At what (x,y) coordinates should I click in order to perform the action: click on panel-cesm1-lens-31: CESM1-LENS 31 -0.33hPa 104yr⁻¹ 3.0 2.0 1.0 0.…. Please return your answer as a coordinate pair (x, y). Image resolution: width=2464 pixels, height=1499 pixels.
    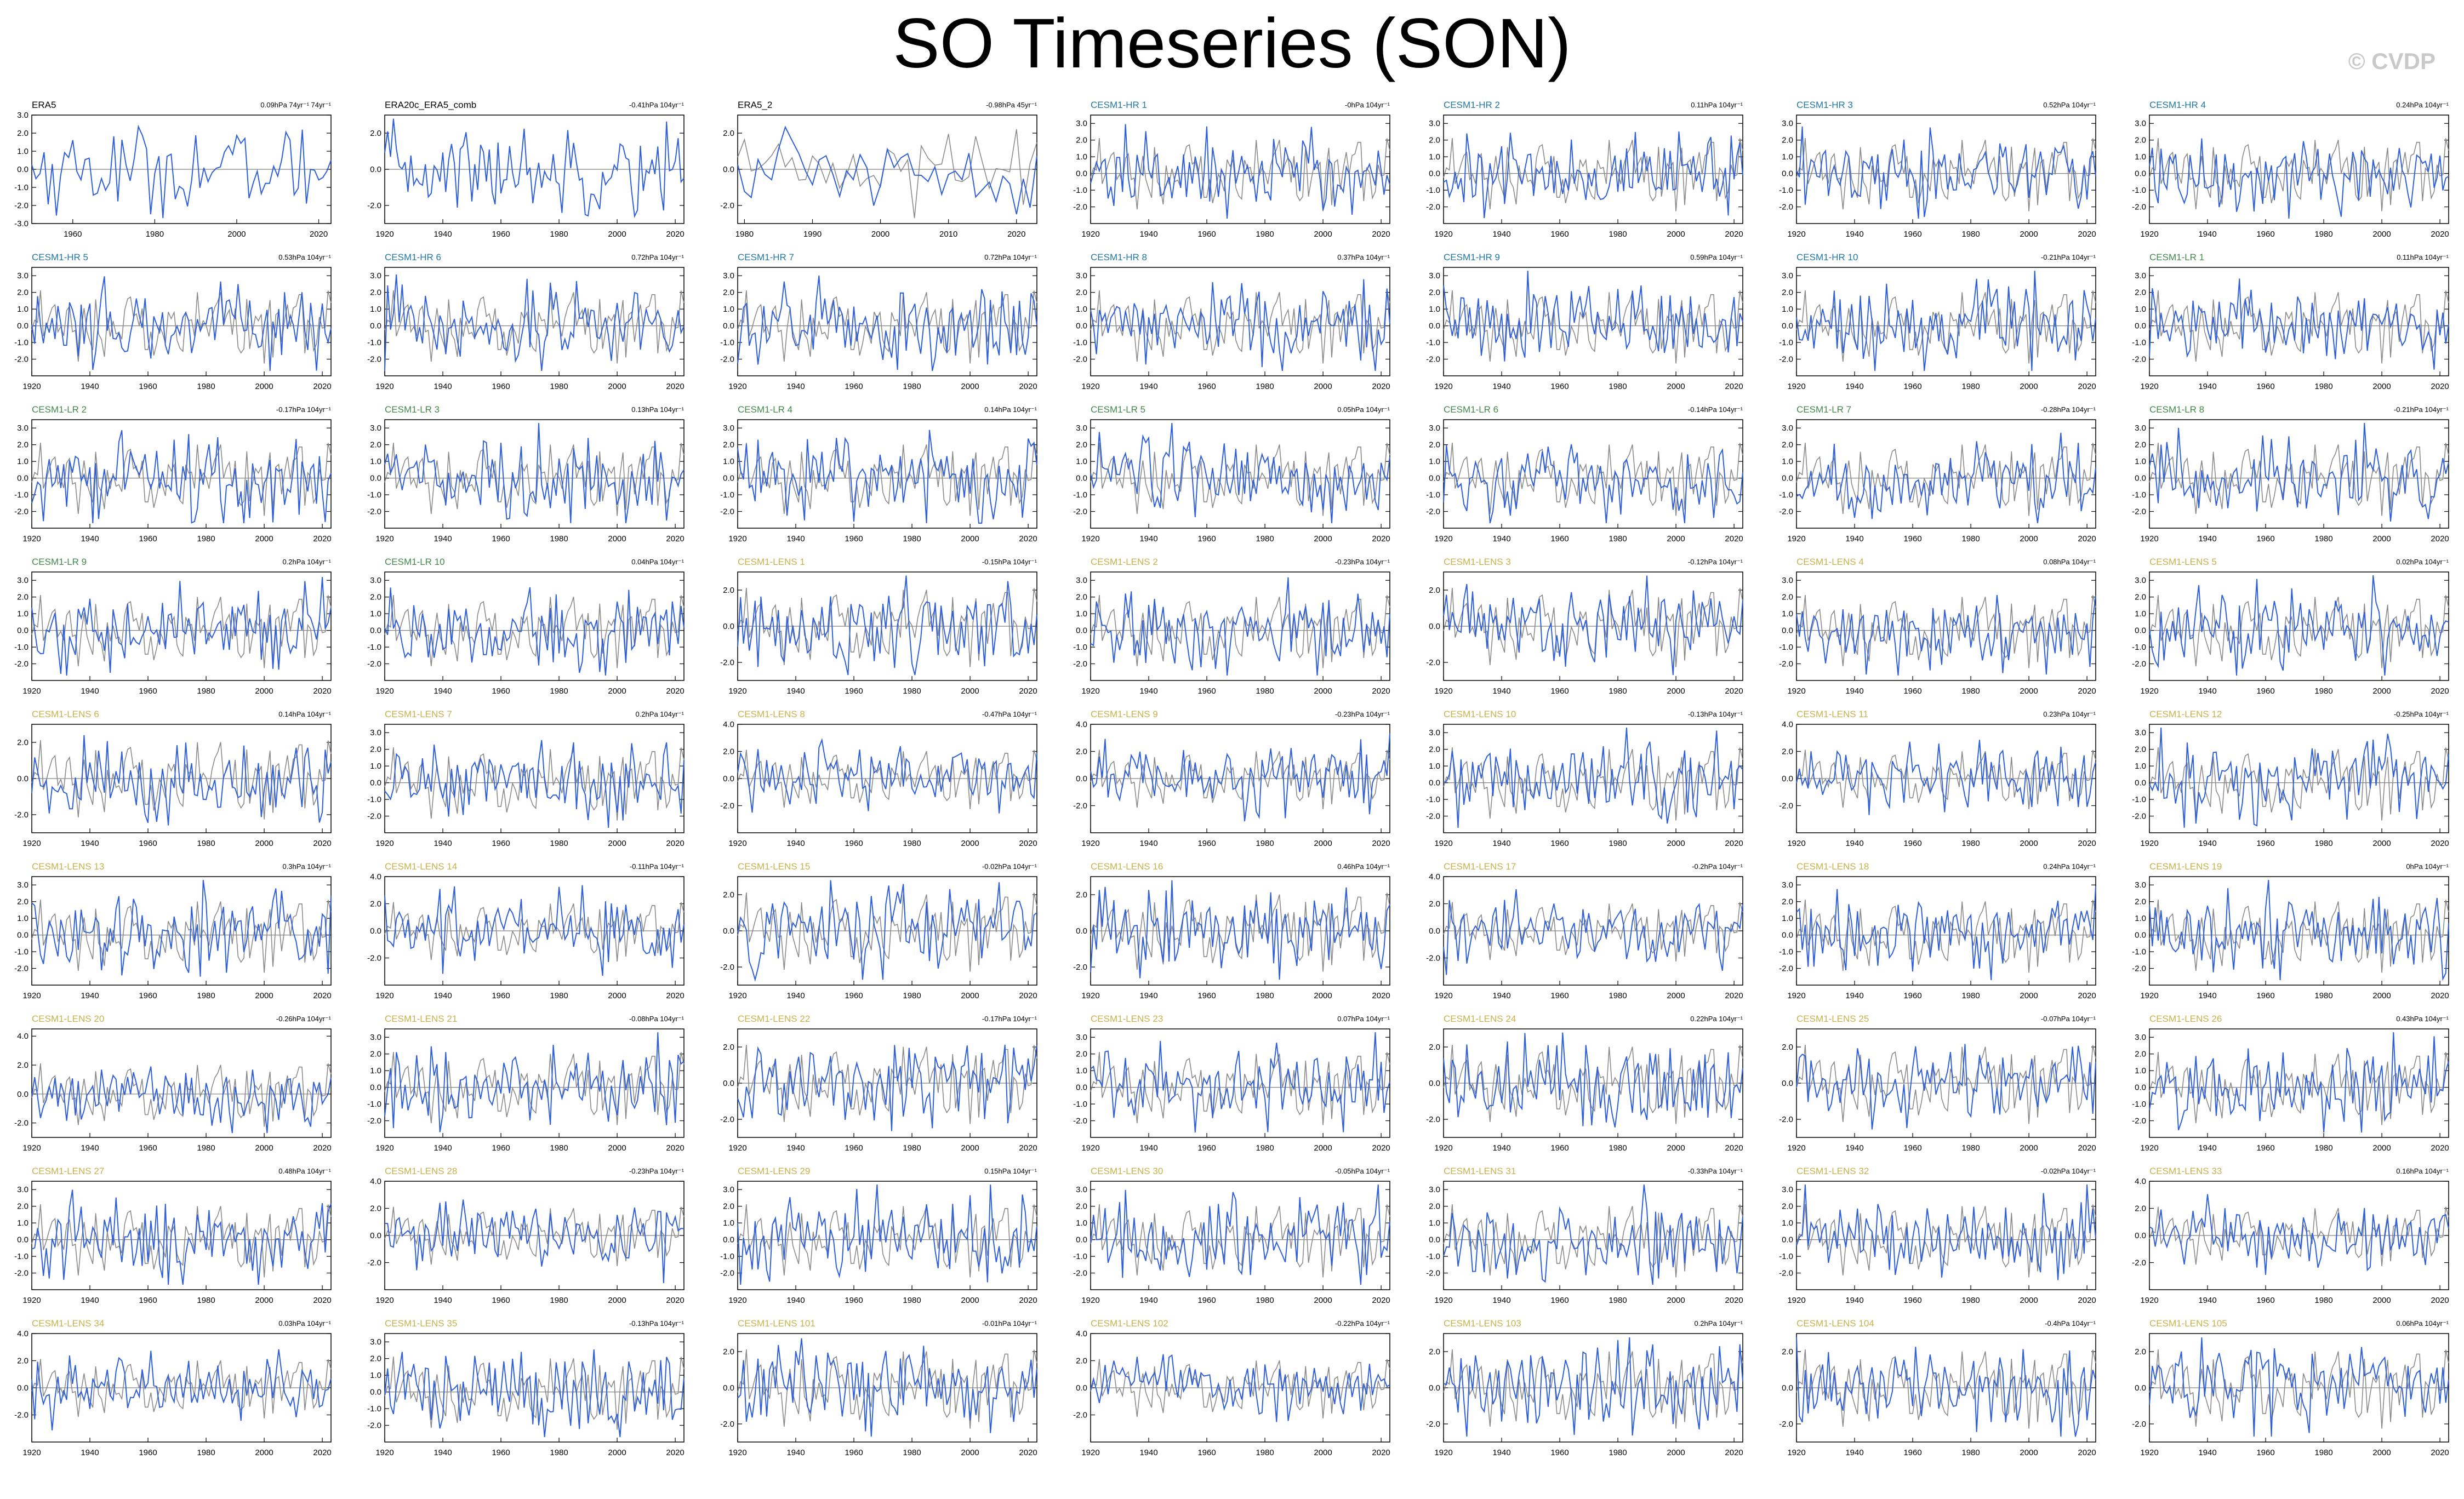
    Looking at the image, I should click on (1580, 1240).